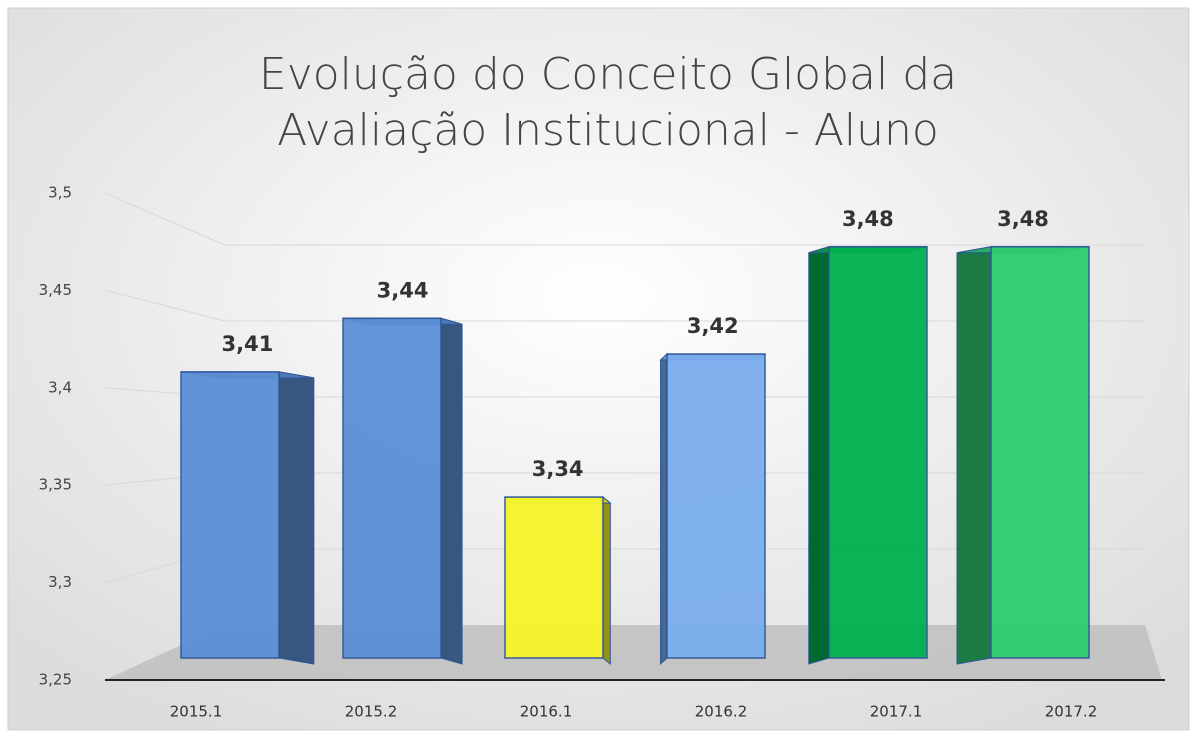 The height and width of the screenshot is (738, 1197). I want to click on y-tick-label: 3,45, so click(55, 290).